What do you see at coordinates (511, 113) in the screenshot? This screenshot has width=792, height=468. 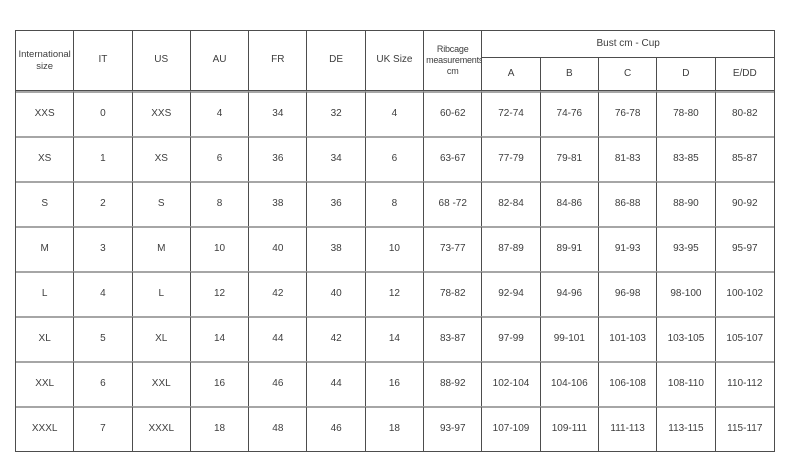 I see `table-cell: 72-74` at bounding box center [511, 113].